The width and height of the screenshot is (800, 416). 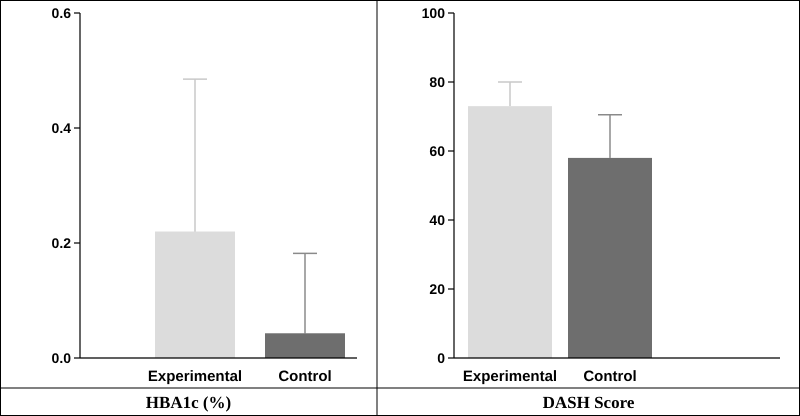 I want to click on y-tick-label: 100, so click(x=434, y=12).